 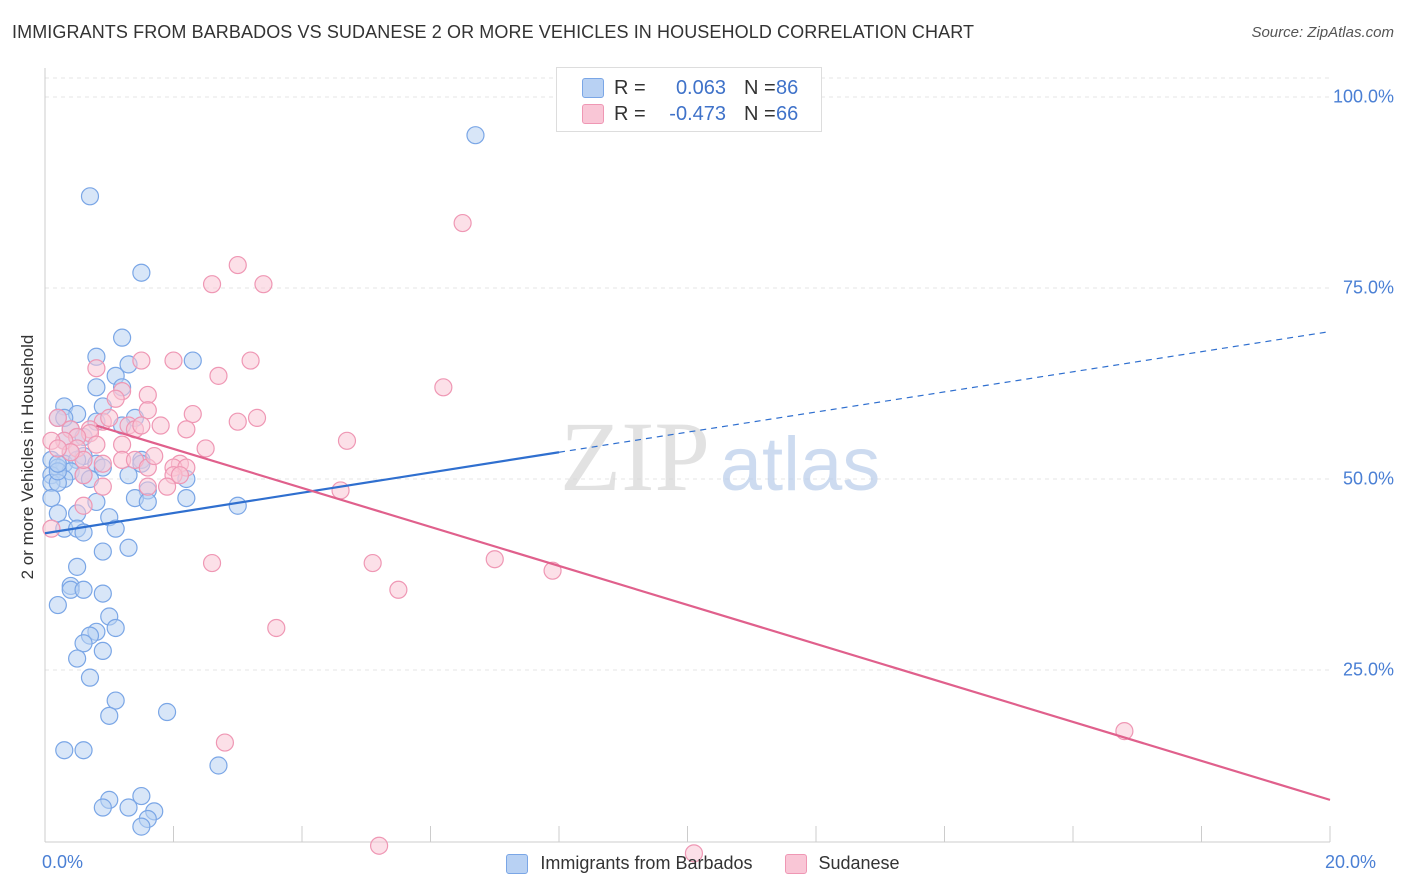 What do you see at coordinates (1363, 96) in the screenshot?
I see `y-tick-label: 100.0%` at bounding box center [1363, 96].